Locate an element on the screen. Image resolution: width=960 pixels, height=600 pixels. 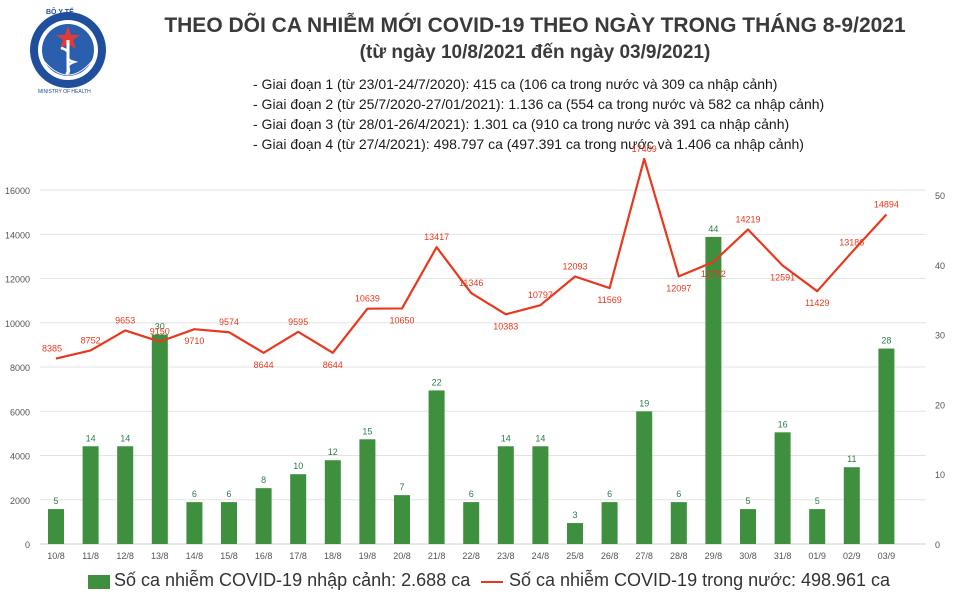
line-data-label: 13186 is located at coordinates (851, 242).